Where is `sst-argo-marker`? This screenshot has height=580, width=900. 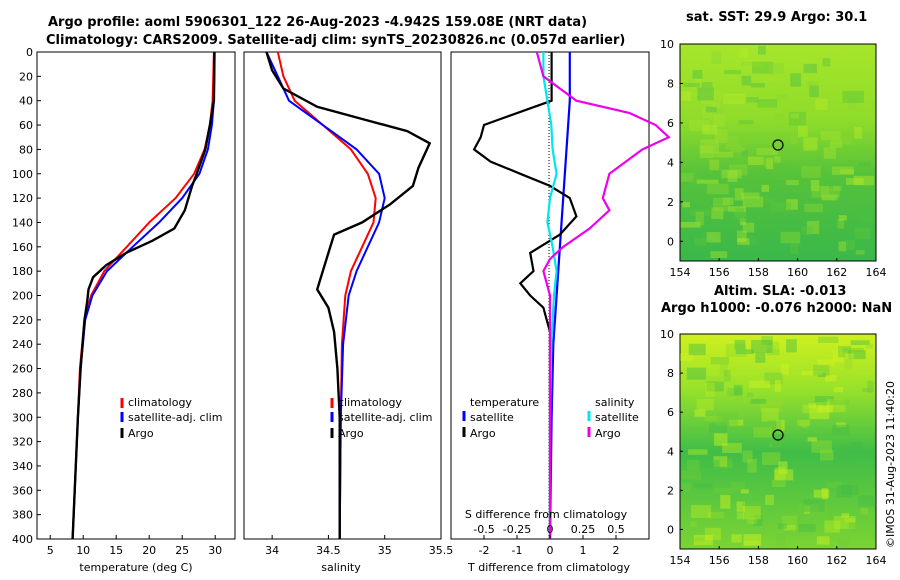
sst-argo-marker is located at coordinates (778, 145).